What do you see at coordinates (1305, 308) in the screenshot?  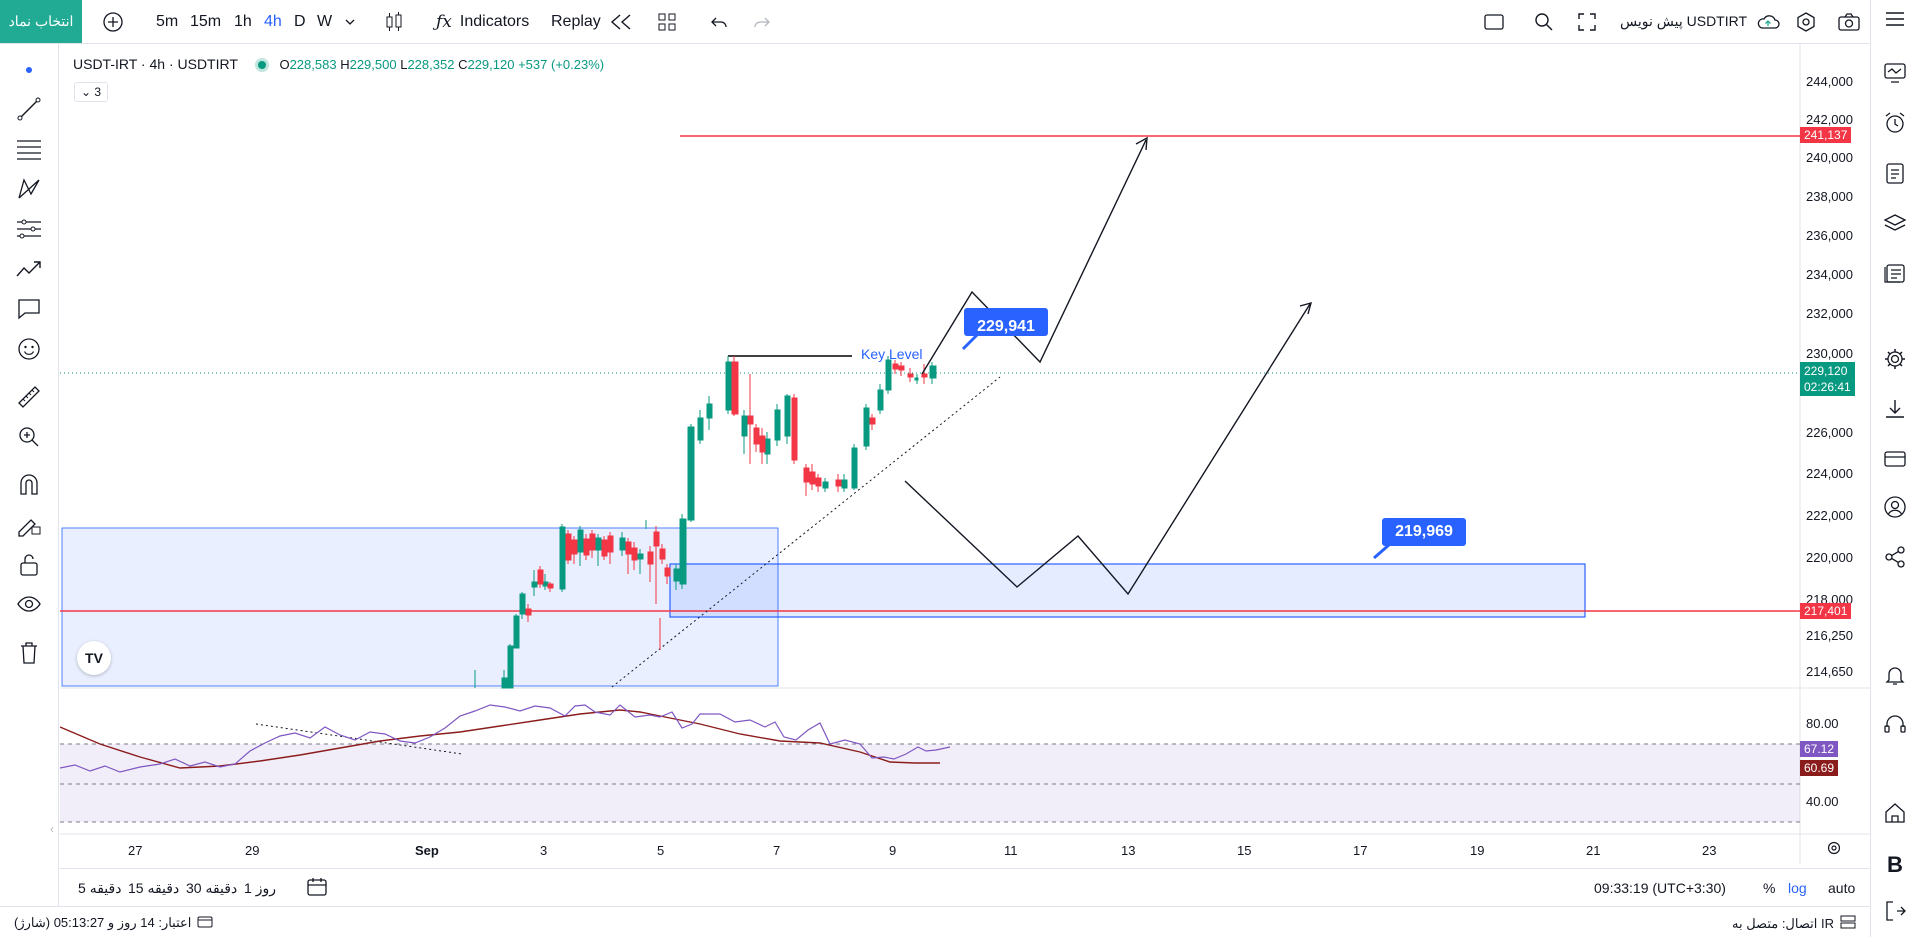 I see `projection-arrowhead-zone` at bounding box center [1305, 308].